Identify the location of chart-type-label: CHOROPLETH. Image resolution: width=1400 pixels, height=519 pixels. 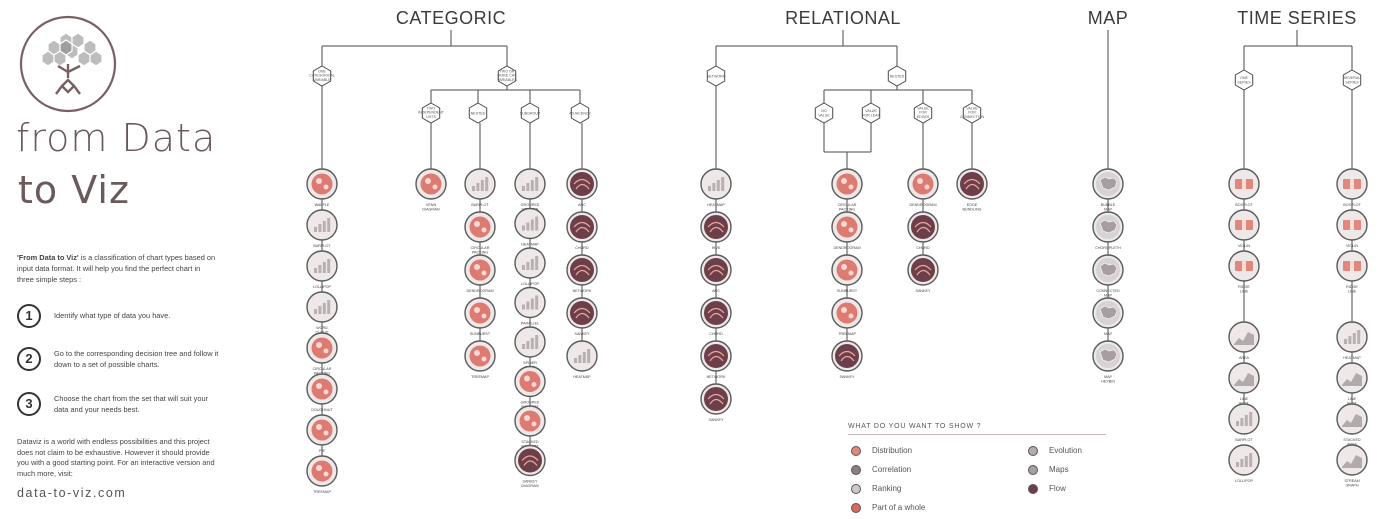
(1108, 248).